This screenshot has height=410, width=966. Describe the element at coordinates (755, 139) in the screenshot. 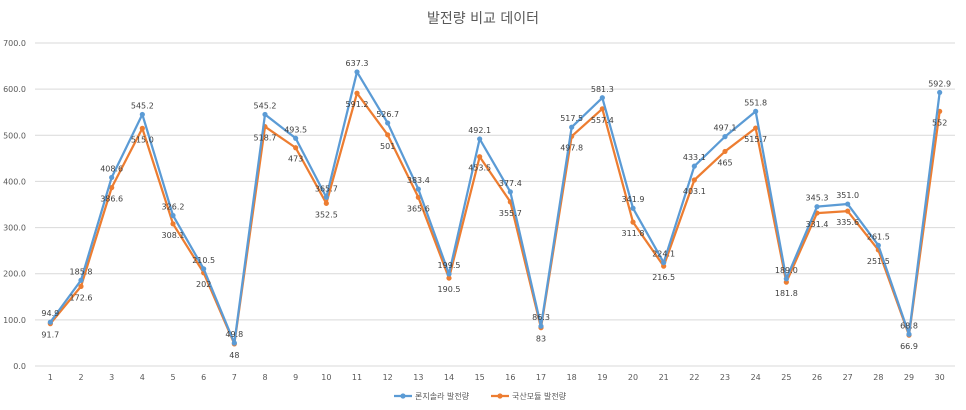

I see `data-label: 515.7` at that location.